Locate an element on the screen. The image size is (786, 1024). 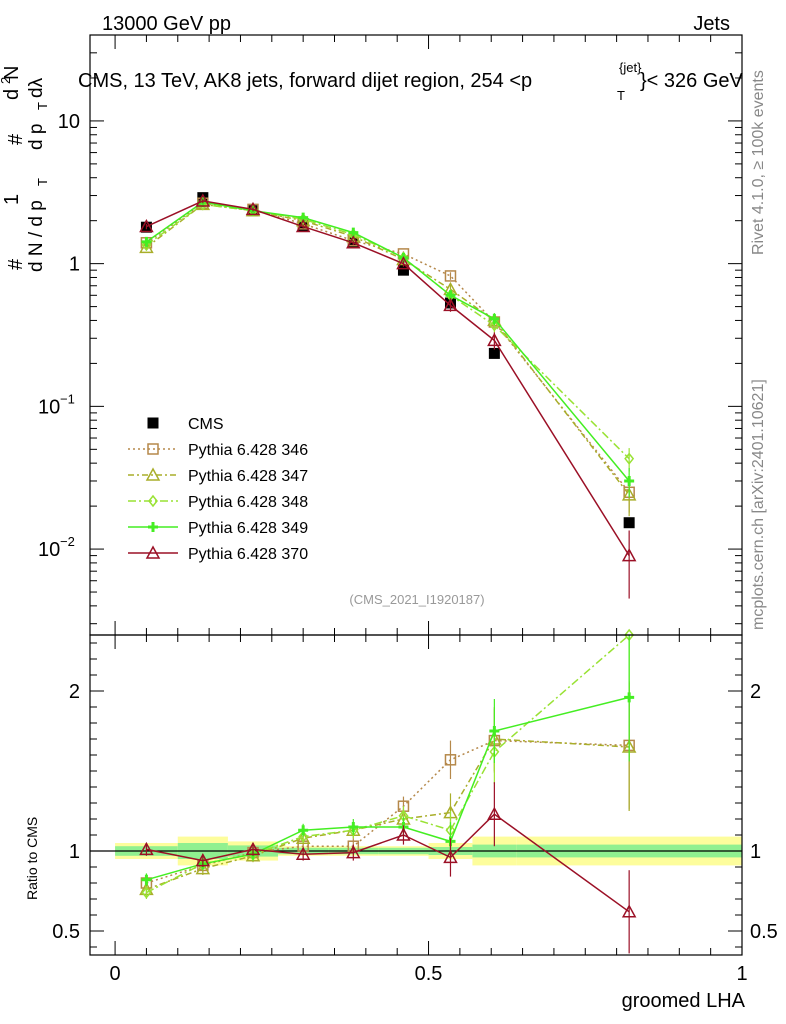
y-title-n: N is located at coordinates (12, 73).